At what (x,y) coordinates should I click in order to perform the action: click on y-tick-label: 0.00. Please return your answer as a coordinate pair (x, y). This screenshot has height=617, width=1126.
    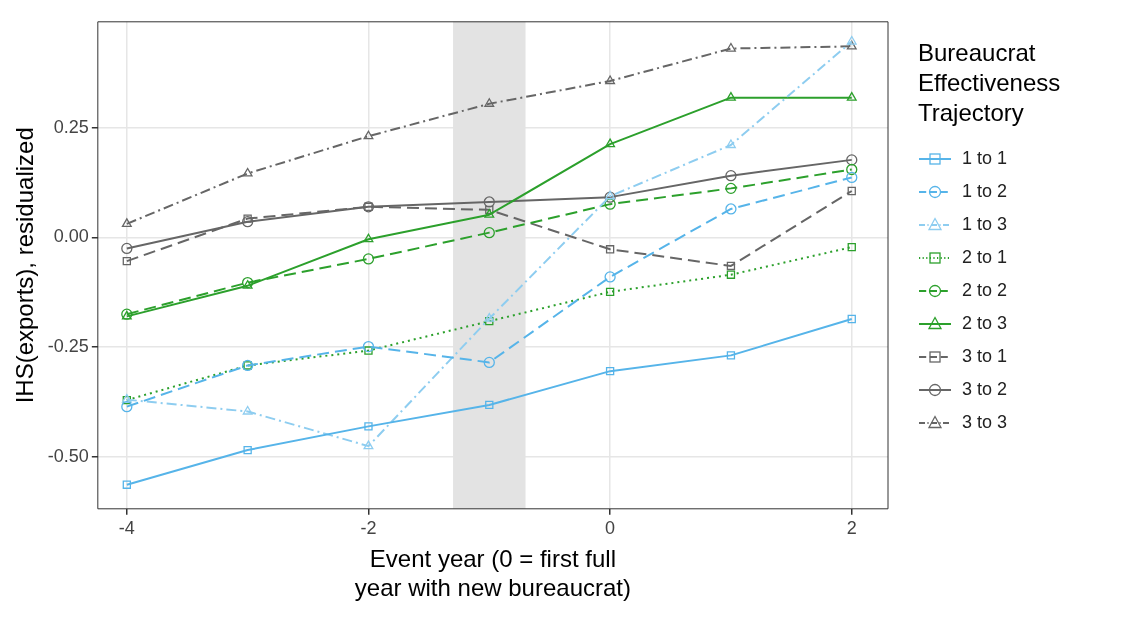
    Looking at the image, I should click on (71, 236).